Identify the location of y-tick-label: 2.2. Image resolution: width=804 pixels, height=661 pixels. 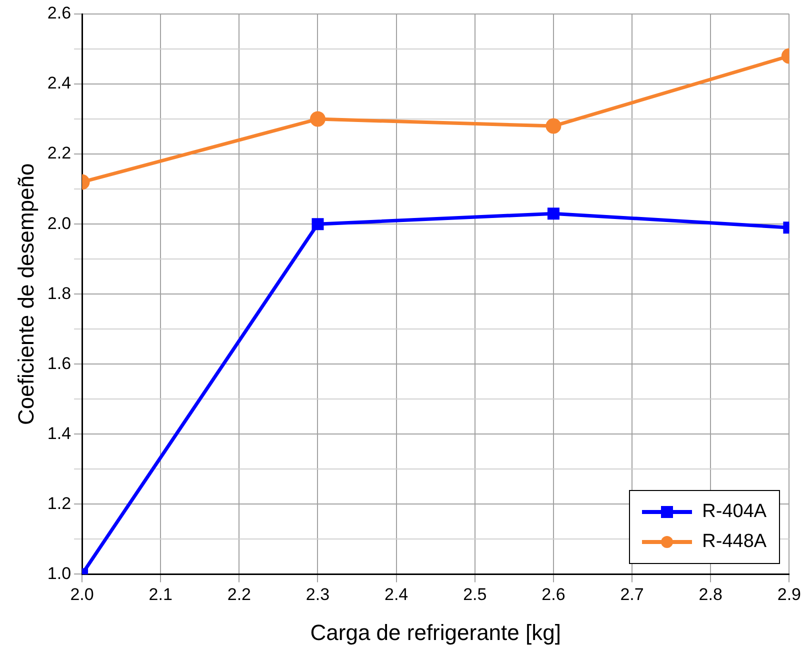
(59, 153).